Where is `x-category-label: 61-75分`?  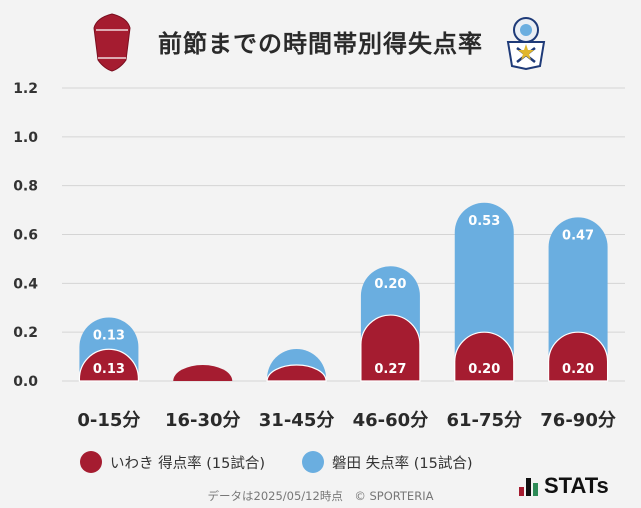
x-category-label: 61-75分 is located at coordinates (484, 420).